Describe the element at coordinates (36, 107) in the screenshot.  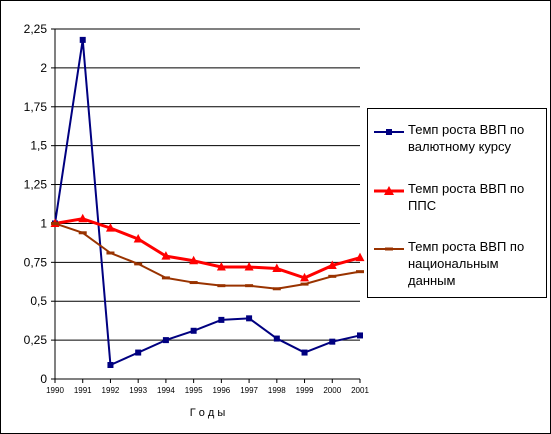
I see `y-tick-label: 1,75` at that location.